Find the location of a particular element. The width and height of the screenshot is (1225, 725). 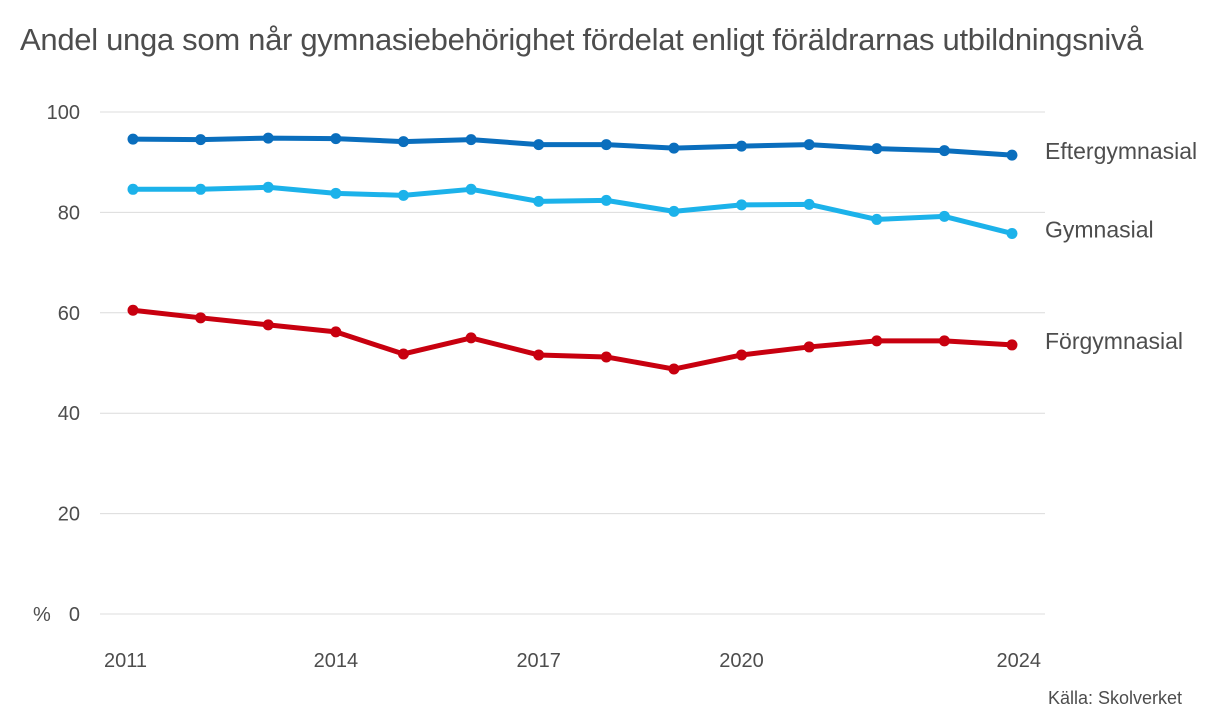

x-axis-ticks: 2011 2014 2017 2020 2024 is located at coordinates (572, 661).